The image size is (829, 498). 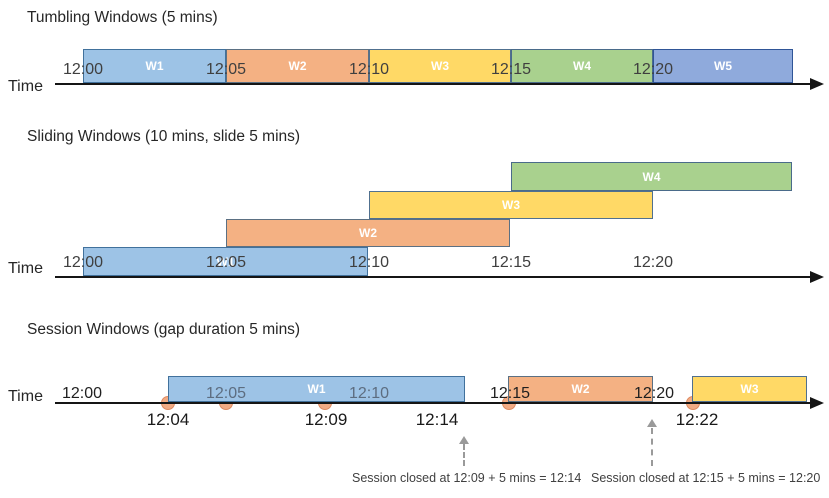 What do you see at coordinates (369, 393) in the screenshot?
I see `session-tick-1210: 12:10` at bounding box center [369, 393].